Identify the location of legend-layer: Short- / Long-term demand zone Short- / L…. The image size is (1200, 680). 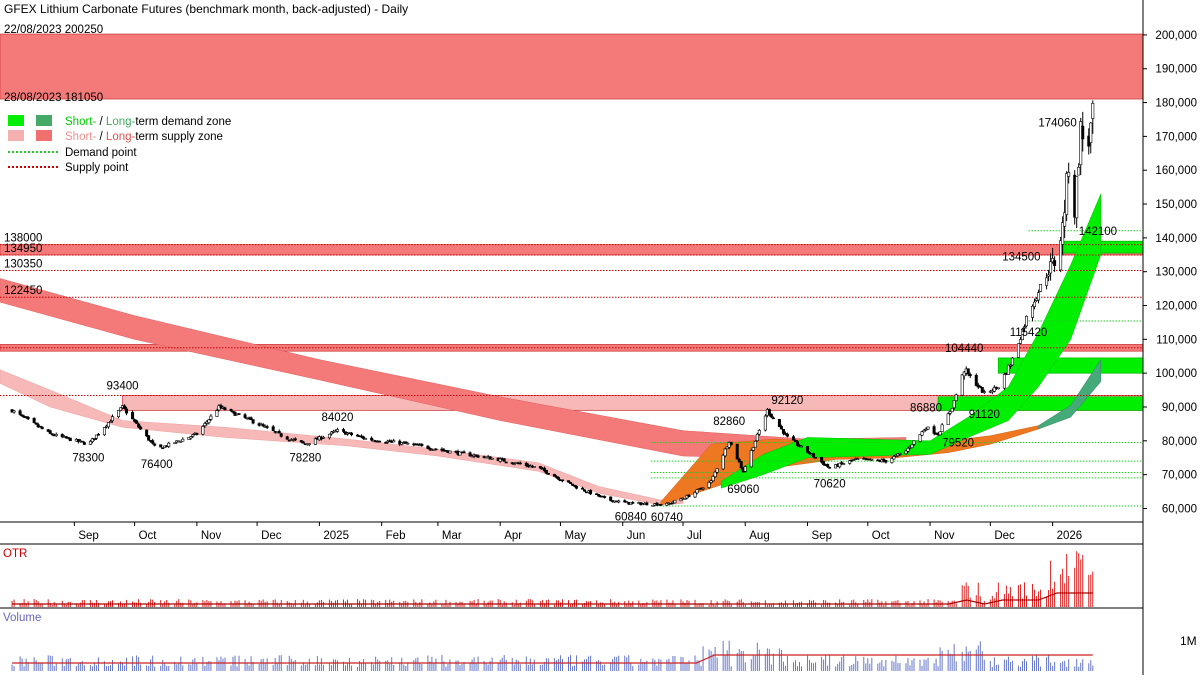
(119, 144).